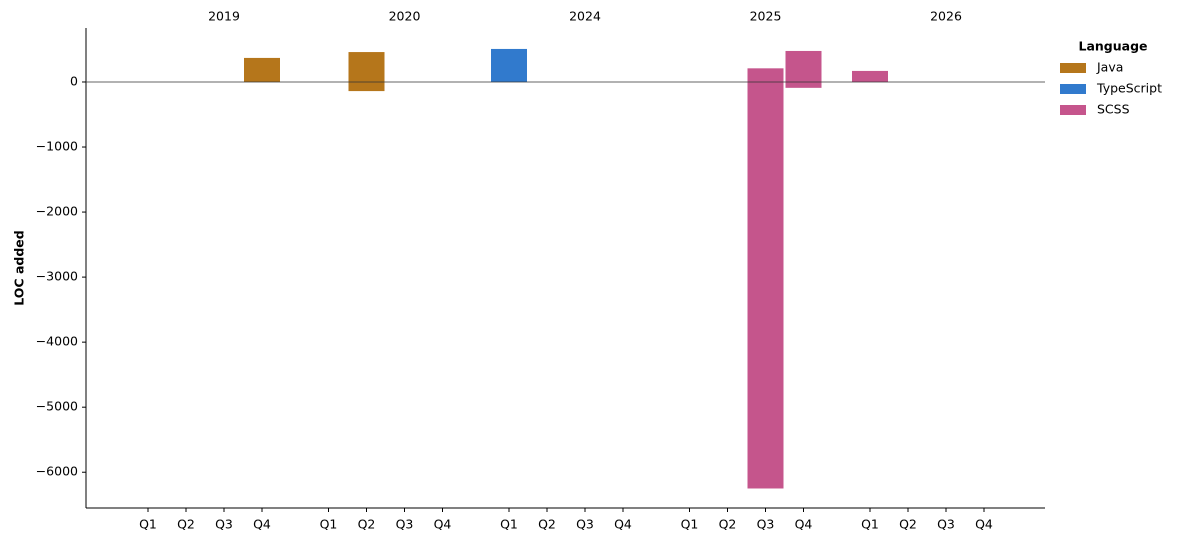  What do you see at coordinates (1109, 67) in the screenshot?
I see `legend-label: Java` at bounding box center [1109, 67].